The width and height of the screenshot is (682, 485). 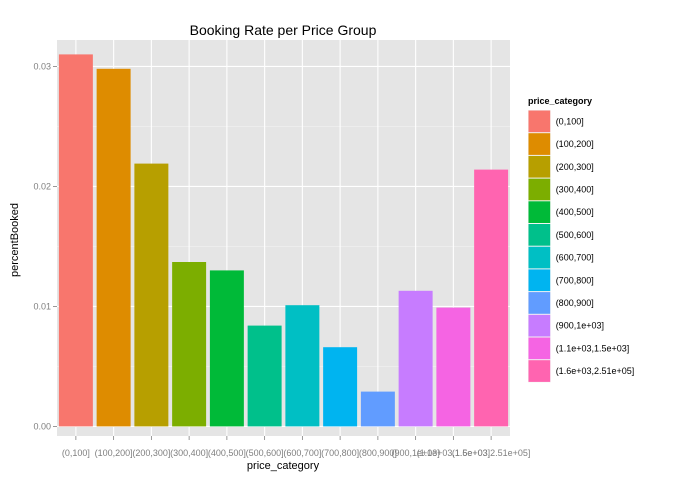 I want to click on x-tick-label: (800,900], so click(x=378, y=453).